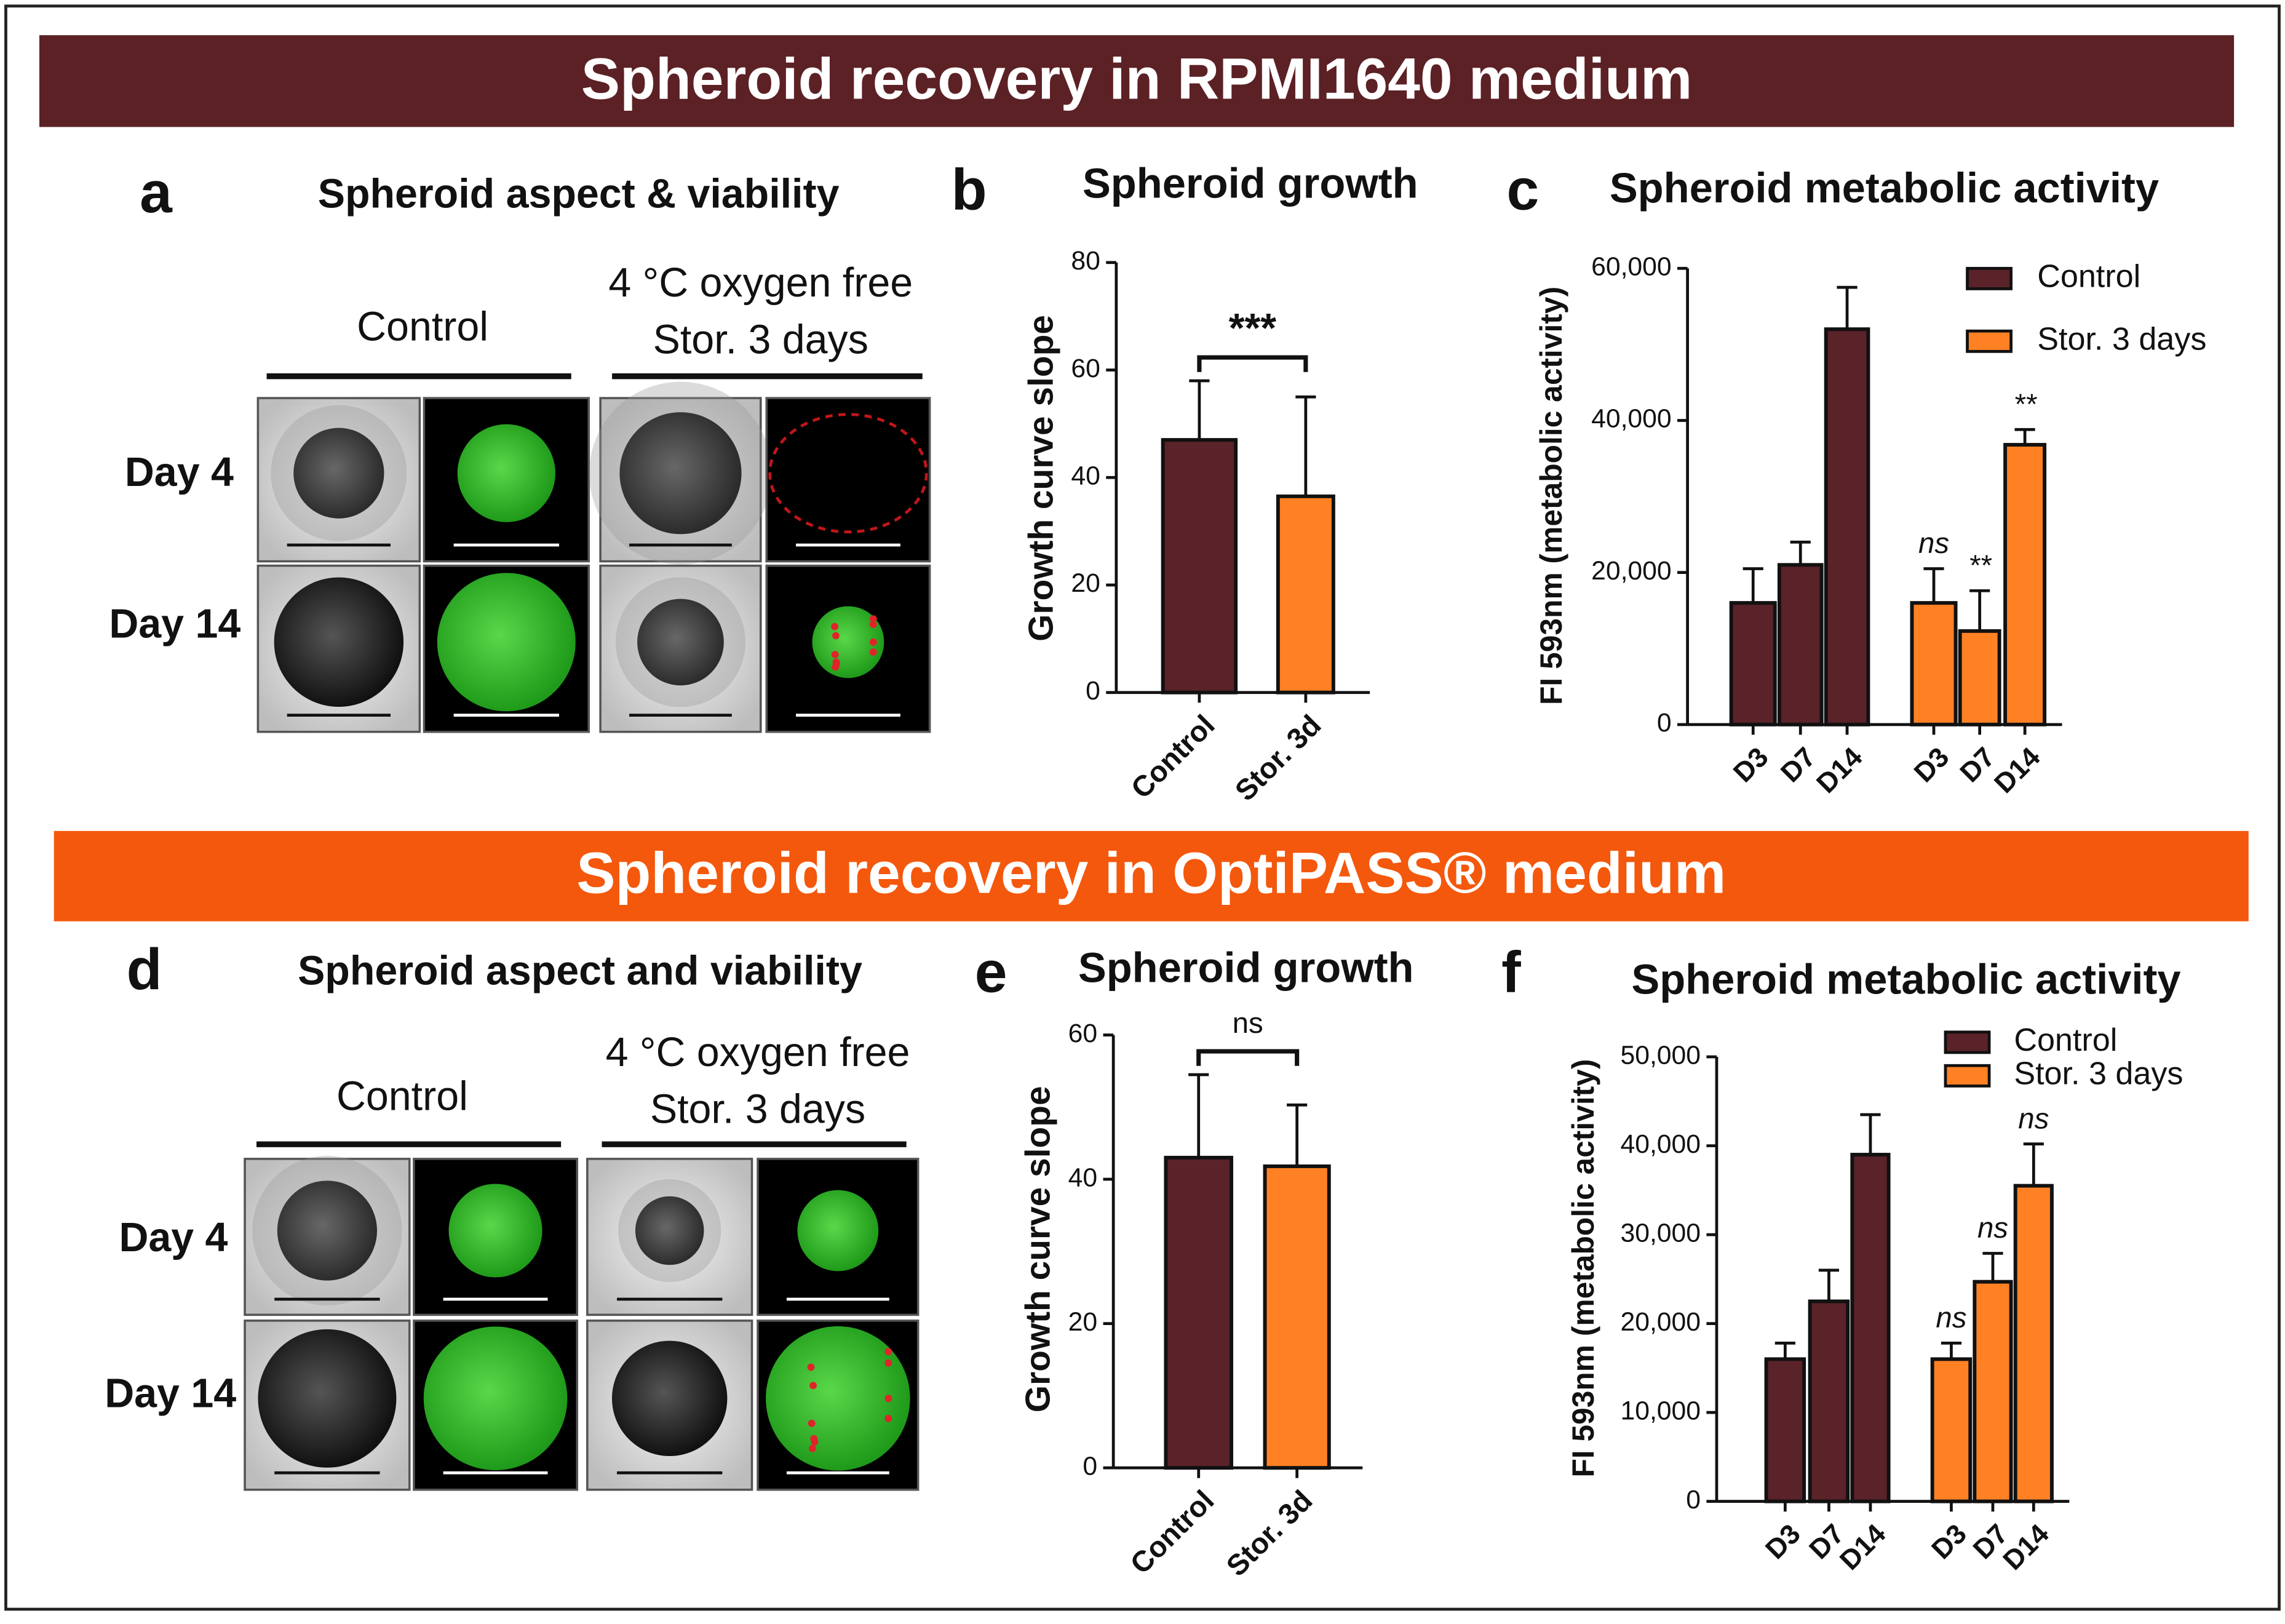 The height and width of the screenshot is (1624, 2285). Describe the element at coordinates (1136, 78) in the screenshot. I see `banner-title: Spheroid recovery in RPMI1640 medium` at that location.